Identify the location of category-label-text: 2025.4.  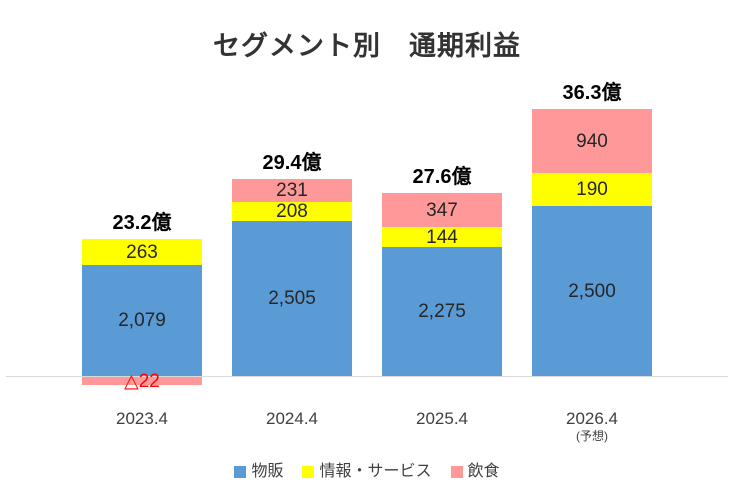
(442, 418).